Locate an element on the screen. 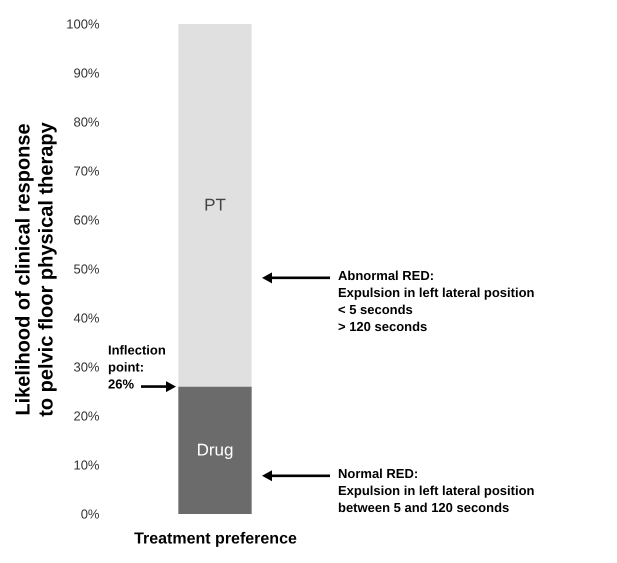 This screenshot has width=617, height=563. y-tick-label: 70% is located at coordinates (86, 171).